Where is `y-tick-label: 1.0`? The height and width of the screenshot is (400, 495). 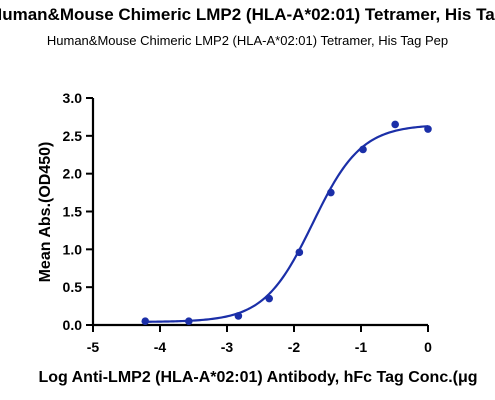 y-tick-label: 1.0 is located at coordinates (73, 249).